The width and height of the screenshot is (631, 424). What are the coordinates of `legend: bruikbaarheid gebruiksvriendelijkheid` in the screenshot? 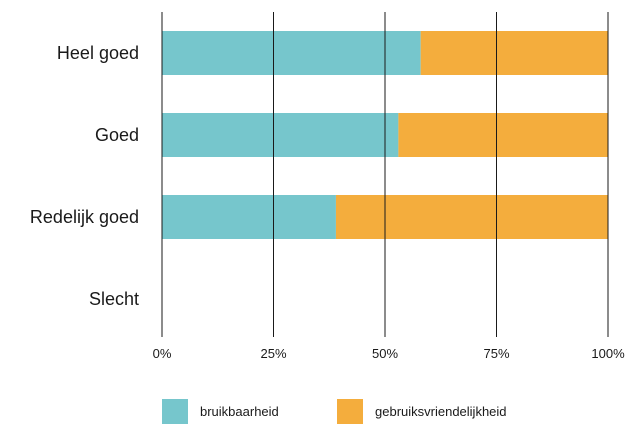 It's located at (334, 411).